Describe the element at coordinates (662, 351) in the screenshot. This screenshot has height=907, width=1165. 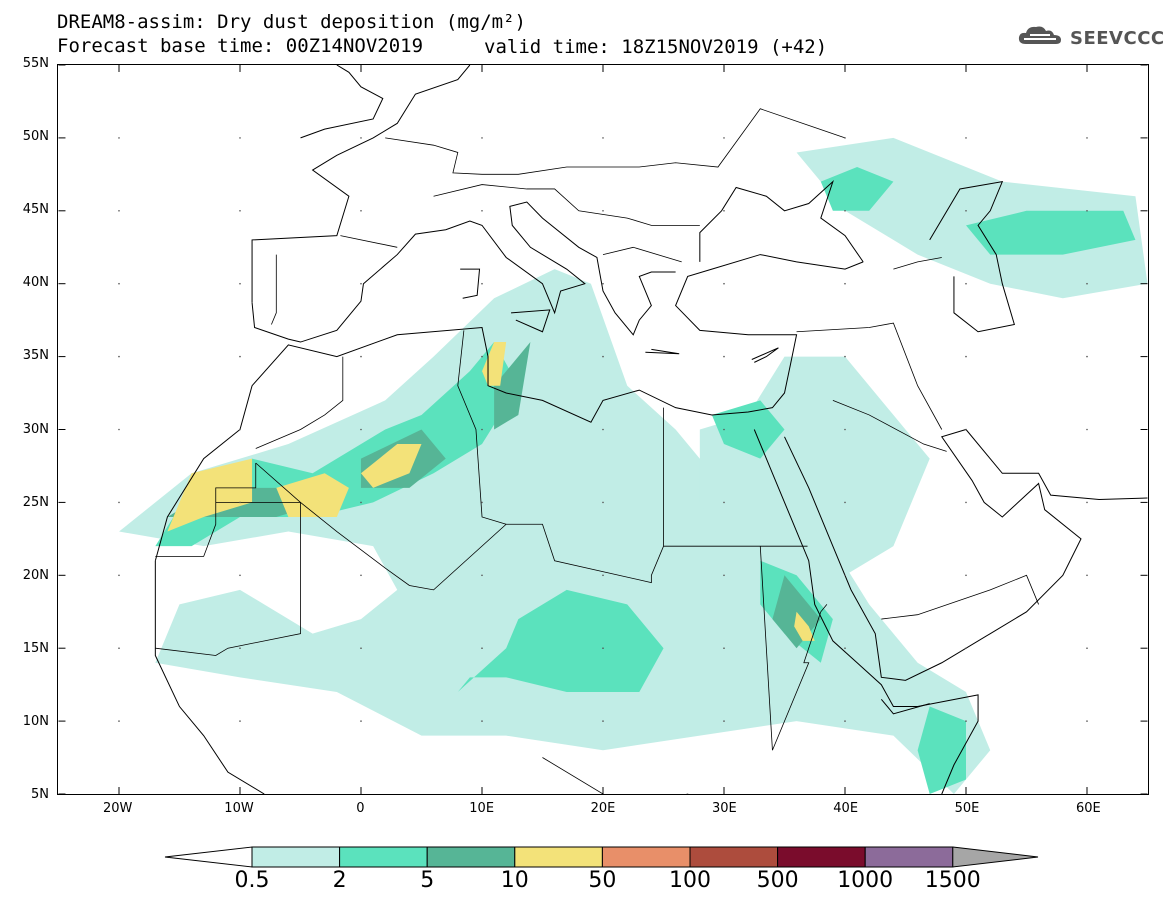
I see `coastline-crete` at that location.